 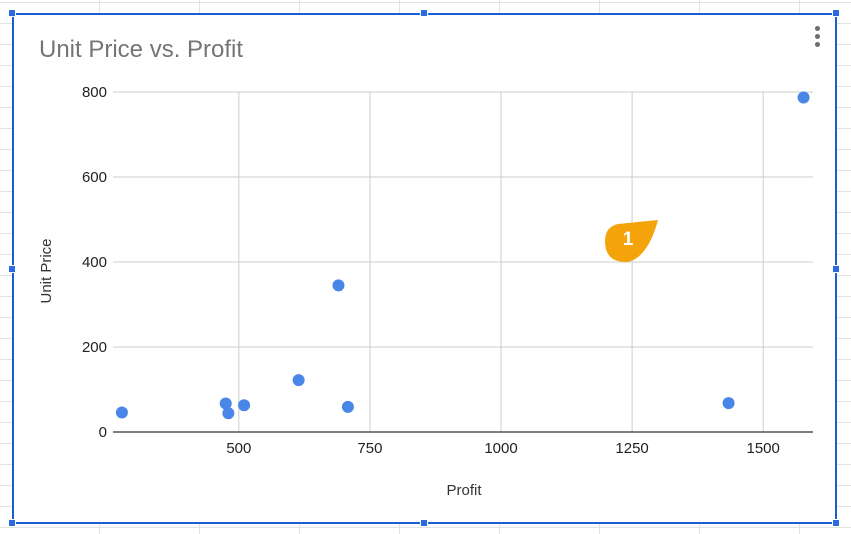 I want to click on y-tick-label: 0, so click(x=103, y=432).